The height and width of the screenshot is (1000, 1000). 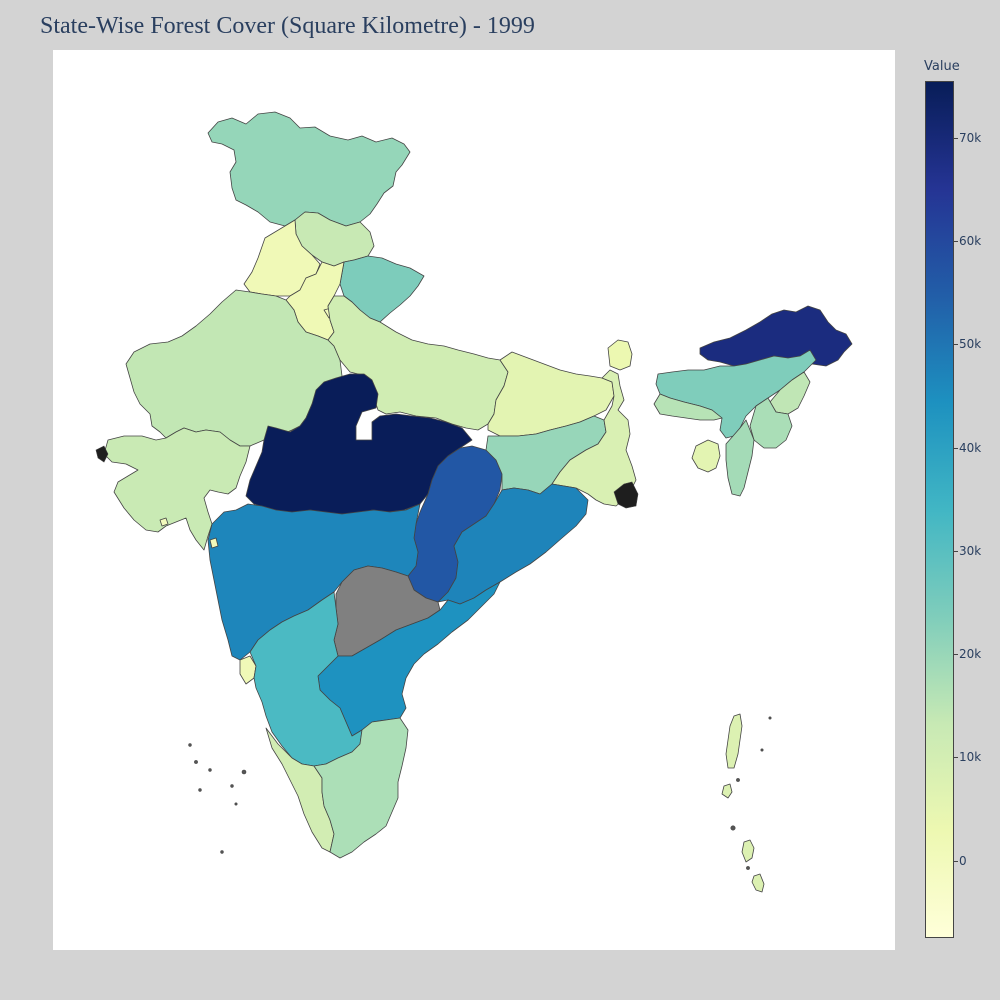 I want to click on state-jammu-kashmir, so click(x=309, y=169).